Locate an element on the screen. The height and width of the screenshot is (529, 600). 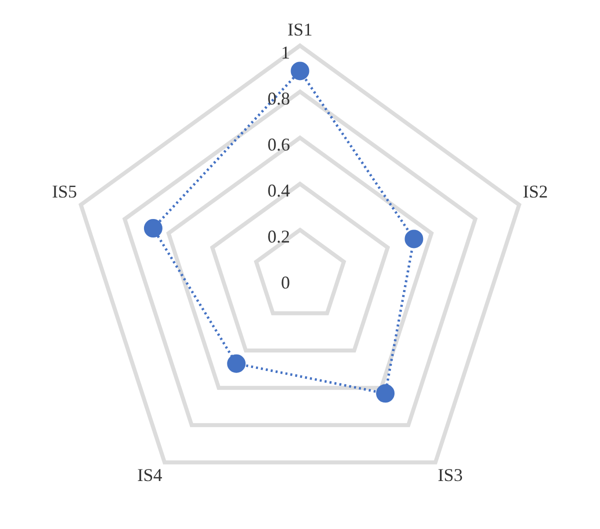
y-tick-label: 0.8 is located at coordinates (279, 98).